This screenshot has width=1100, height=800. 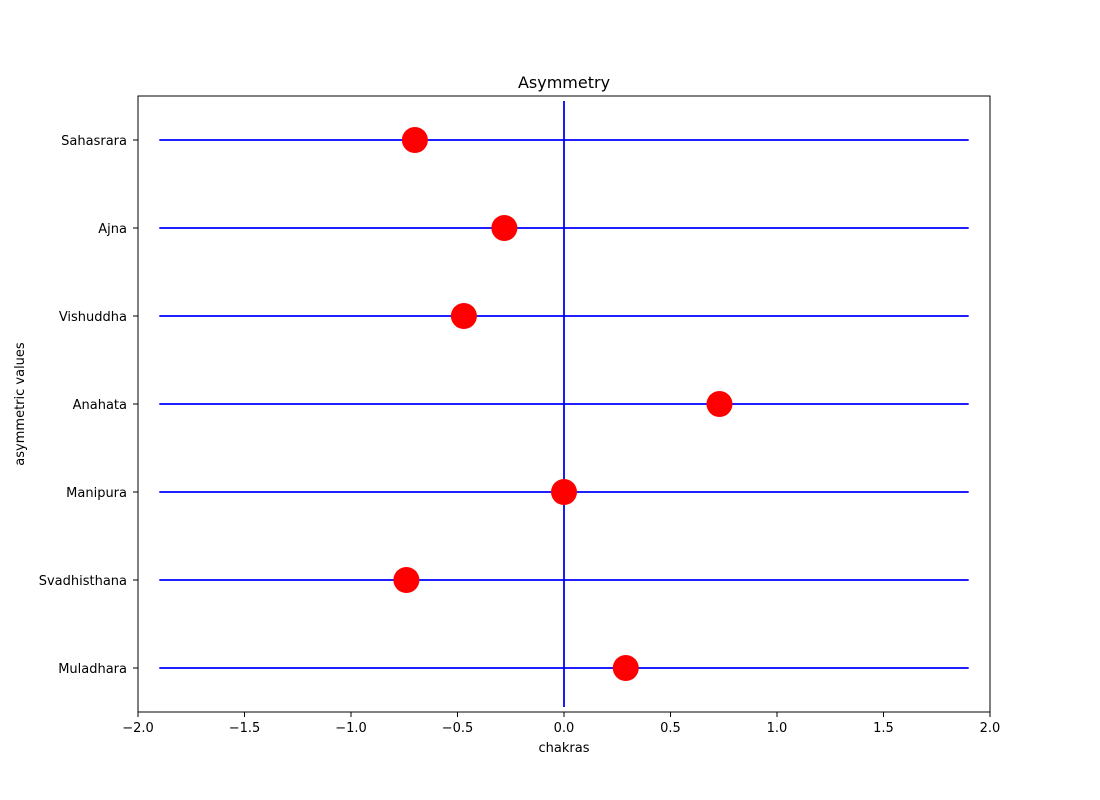 I want to click on y-tick-label: Vishuddha, so click(x=93, y=317).